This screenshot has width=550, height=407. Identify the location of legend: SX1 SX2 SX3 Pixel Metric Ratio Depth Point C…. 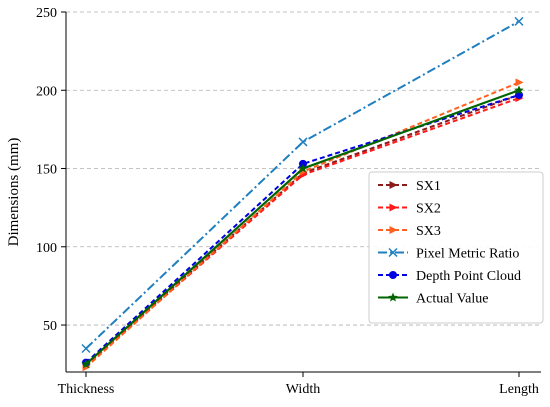
(456, 247).